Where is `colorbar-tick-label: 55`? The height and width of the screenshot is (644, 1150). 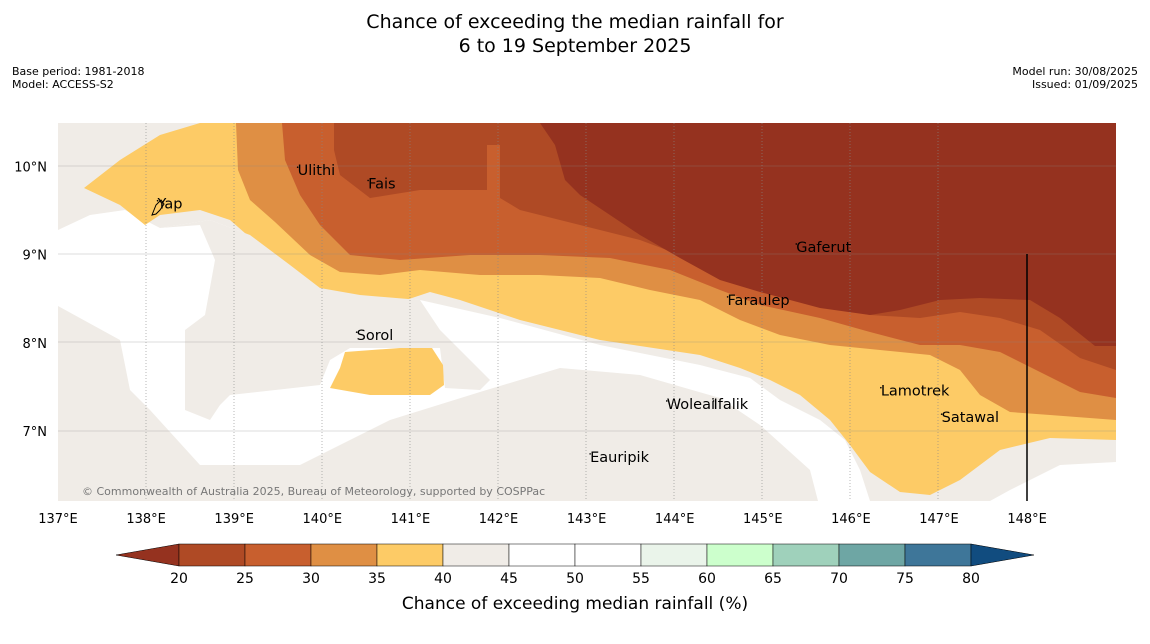
colorbar-tick-label: 55 is located at coordinates (641, 579).